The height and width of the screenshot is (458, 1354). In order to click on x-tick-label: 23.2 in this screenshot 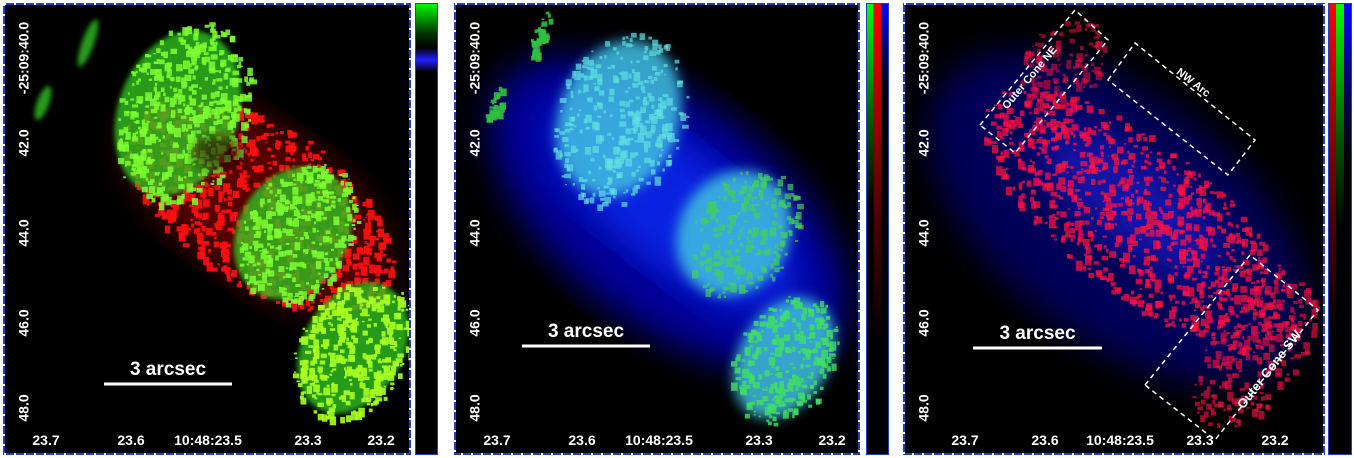, I will do `click(1274, 440)`.